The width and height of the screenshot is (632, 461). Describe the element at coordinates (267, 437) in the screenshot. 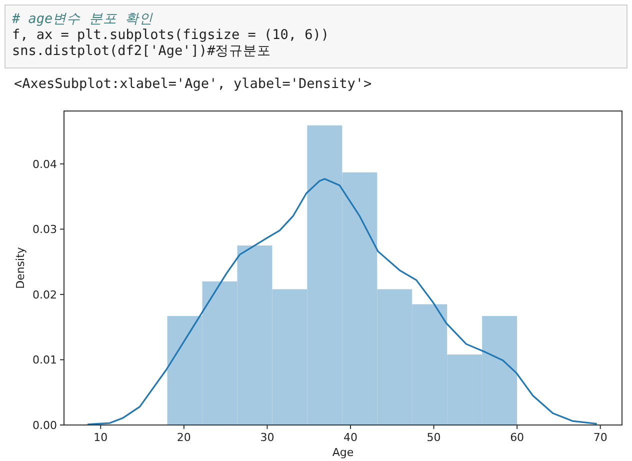

I see `x-tick-label: 30` at that location.